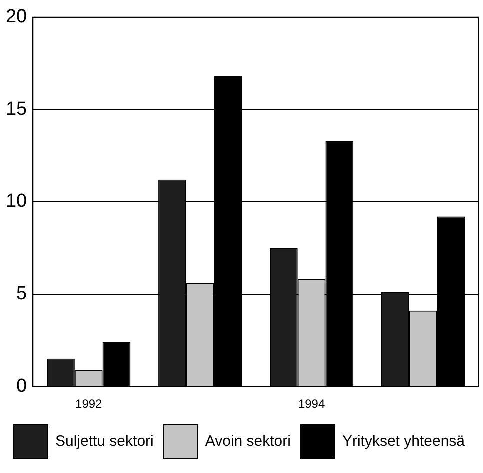 This screenshot has height=473, width=483. I want to click on y-tick-label: 15, so click(17, 109).